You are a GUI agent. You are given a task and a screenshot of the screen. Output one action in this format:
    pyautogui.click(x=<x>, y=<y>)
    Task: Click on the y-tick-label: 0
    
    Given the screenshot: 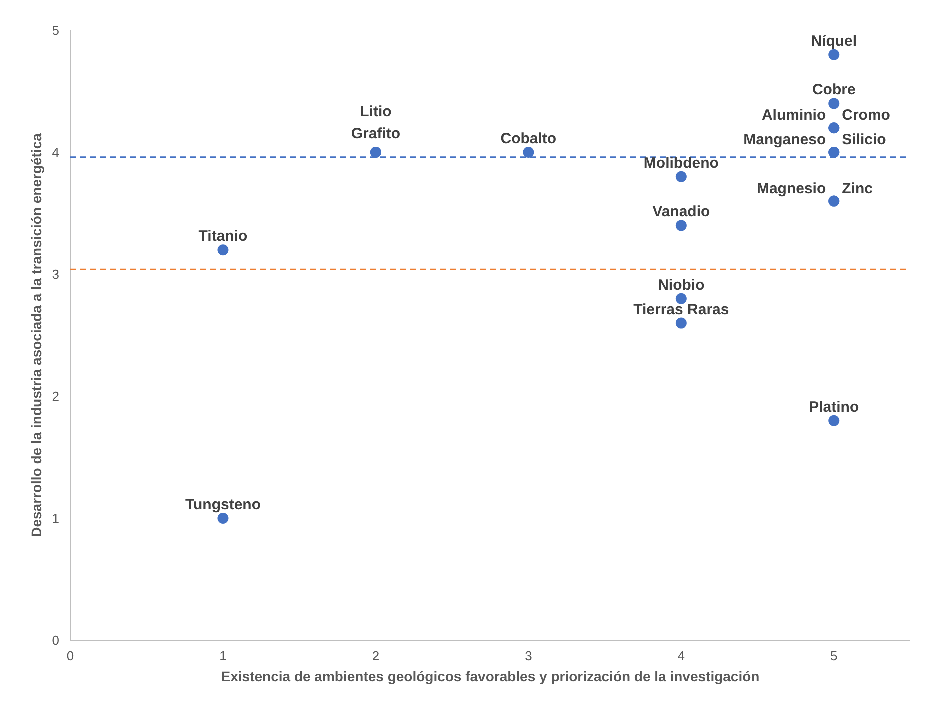 What is the action you would take?
    pyautogui.click(x=56, y=640)
    